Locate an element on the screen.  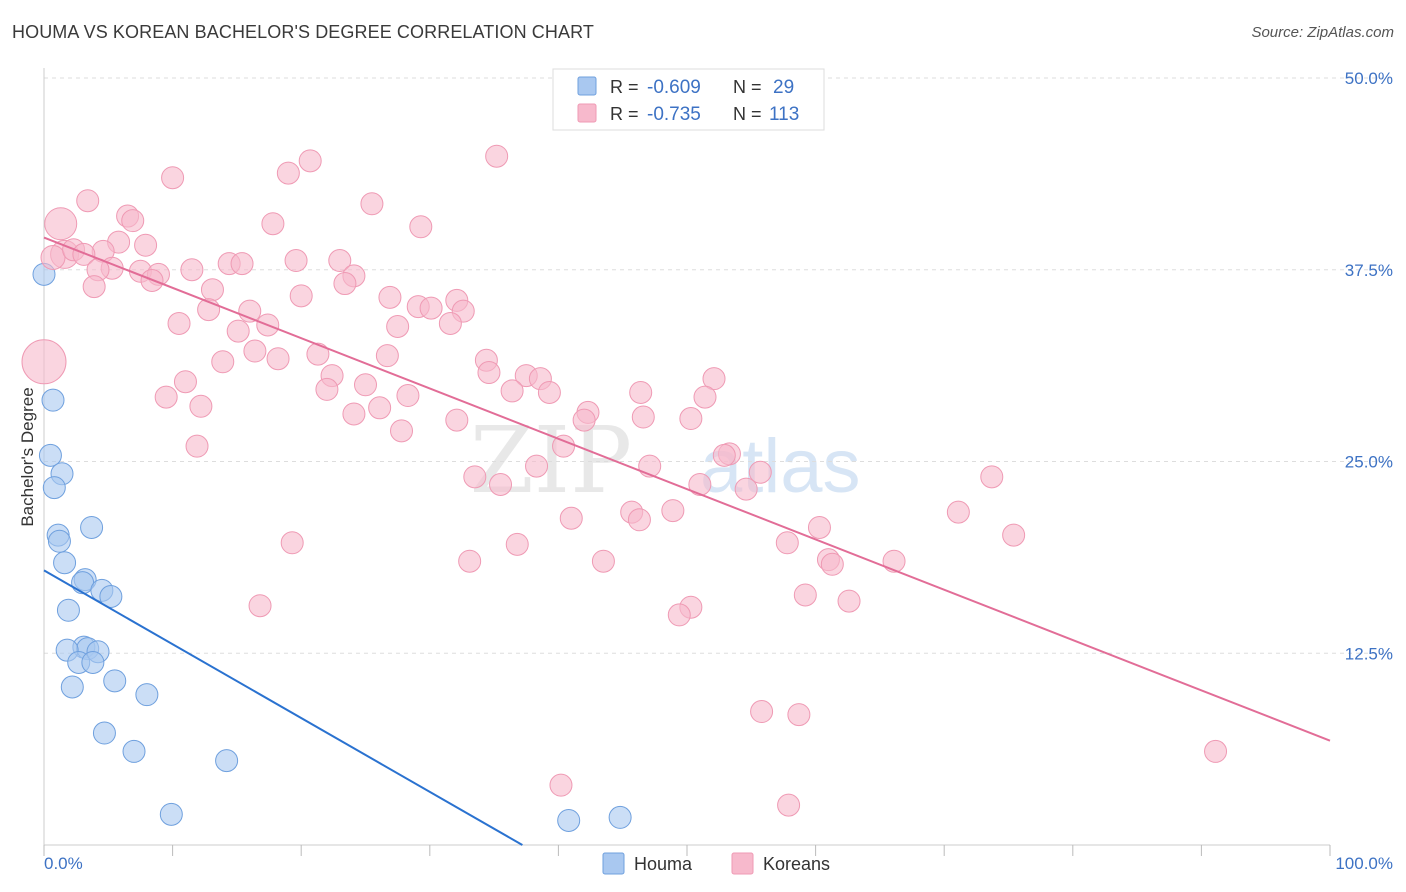
stats-legend-box is located at coordinates (688, 99).